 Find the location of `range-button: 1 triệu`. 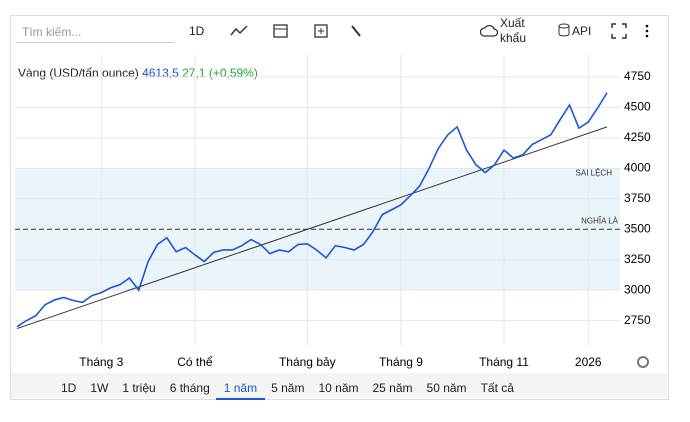

range-button: 1 triệu is located at coordinates (139, 388).